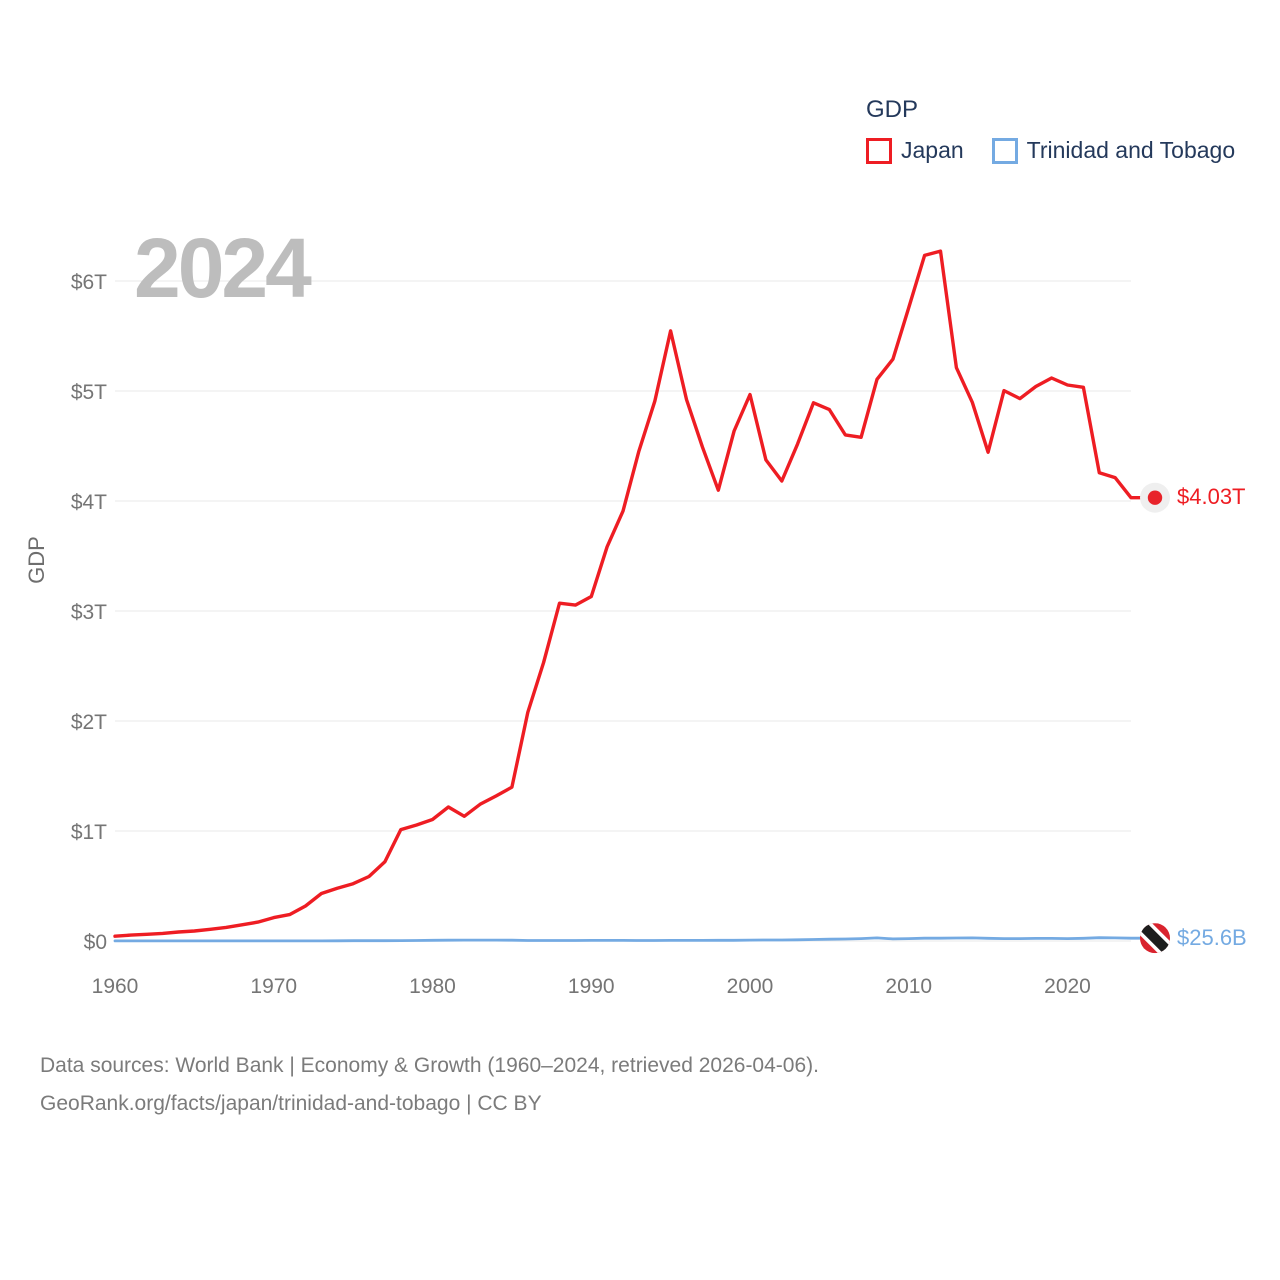 The height and width of the screenshot is (1280, 1280). Describe the element at coordinates (1155, 497) in the screenshot. I see `japan-flag-icon` at that location.